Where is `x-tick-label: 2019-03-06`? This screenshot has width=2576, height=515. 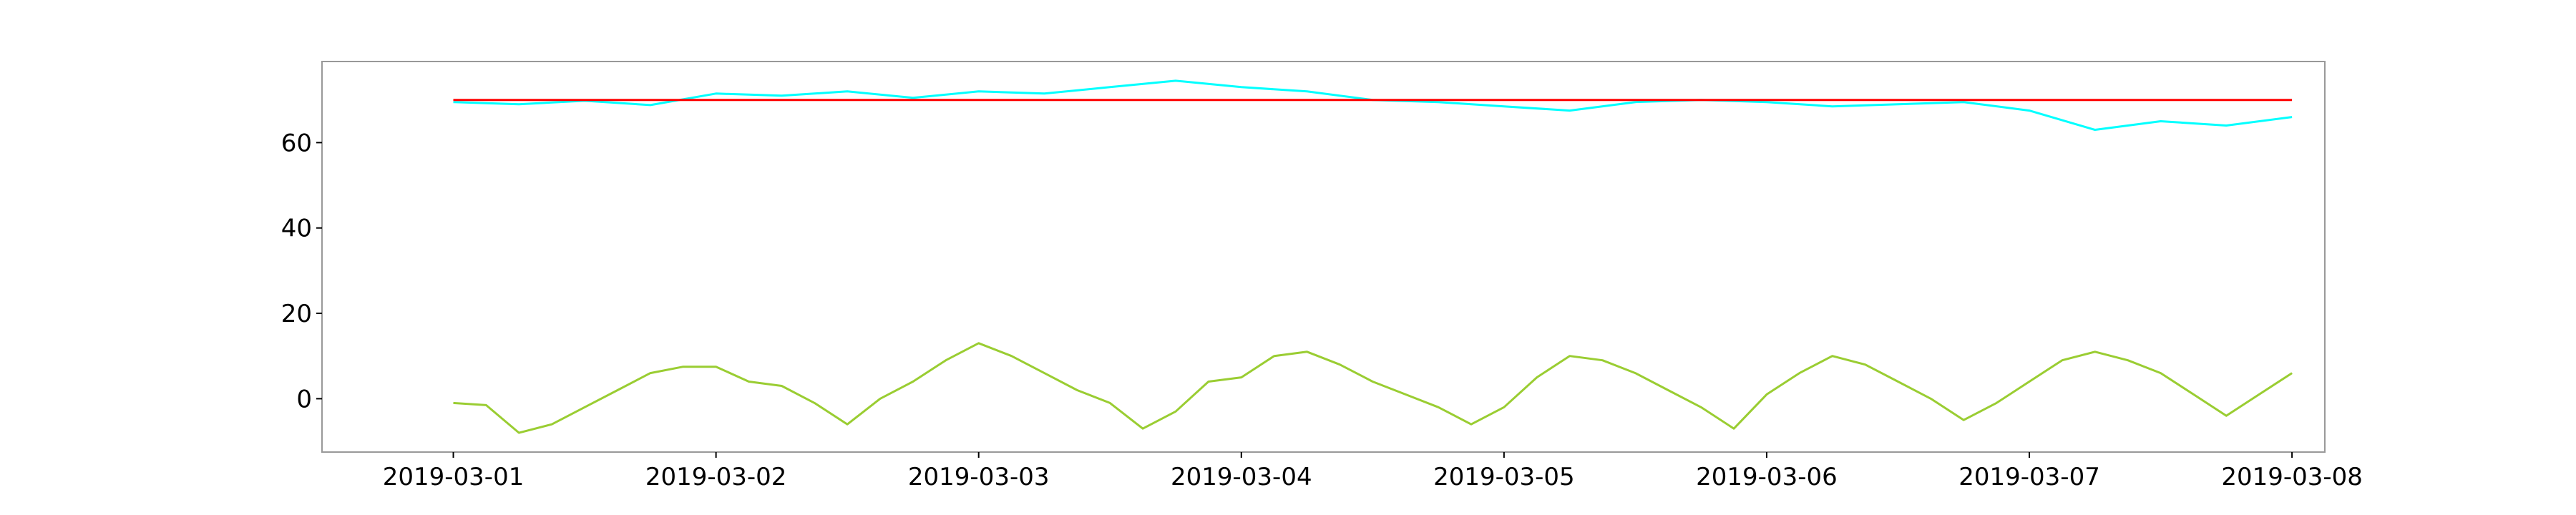
x-tick-label: 2019-03-06 is located at coordinates (1767, 477).